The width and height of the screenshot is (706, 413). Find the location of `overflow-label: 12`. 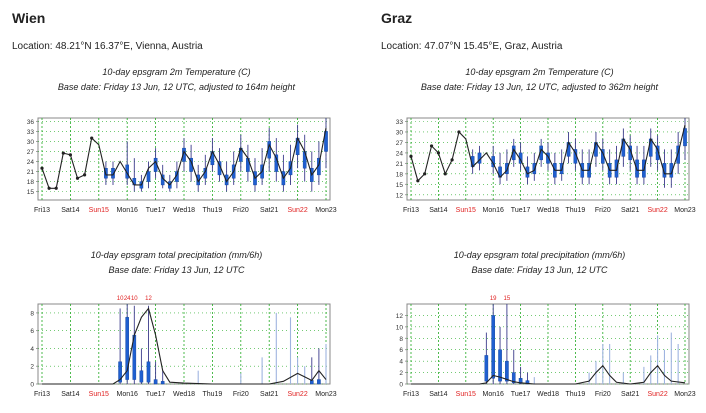

overflow-label: 12 is located at coordinates (148, 299).